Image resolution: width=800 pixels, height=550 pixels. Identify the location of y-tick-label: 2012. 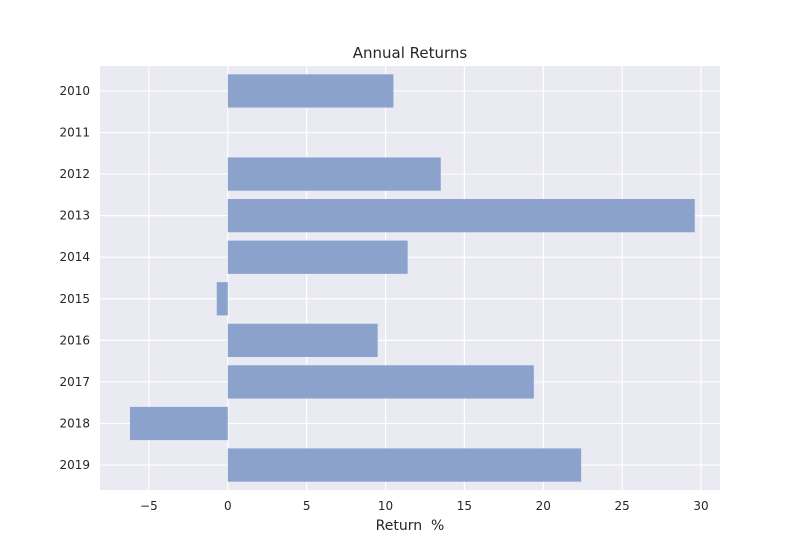
(74, 174).